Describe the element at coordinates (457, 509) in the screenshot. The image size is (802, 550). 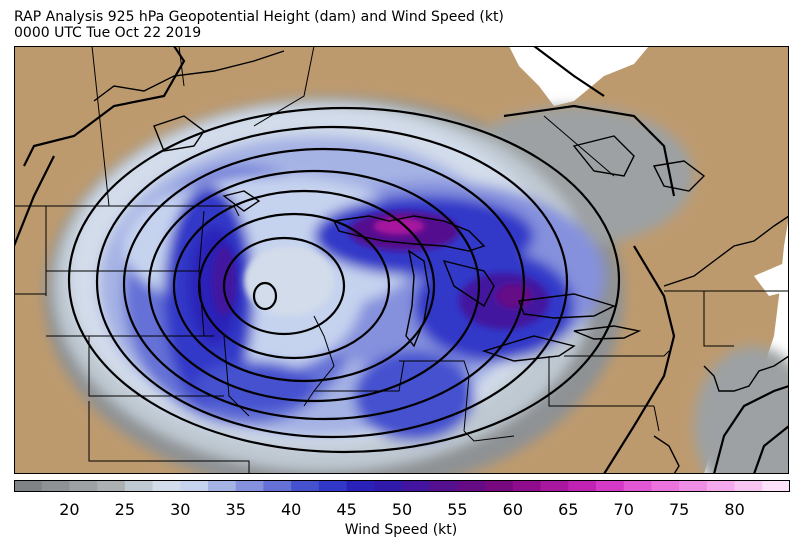
I see `colorbar-tick-label: 55` at that location.